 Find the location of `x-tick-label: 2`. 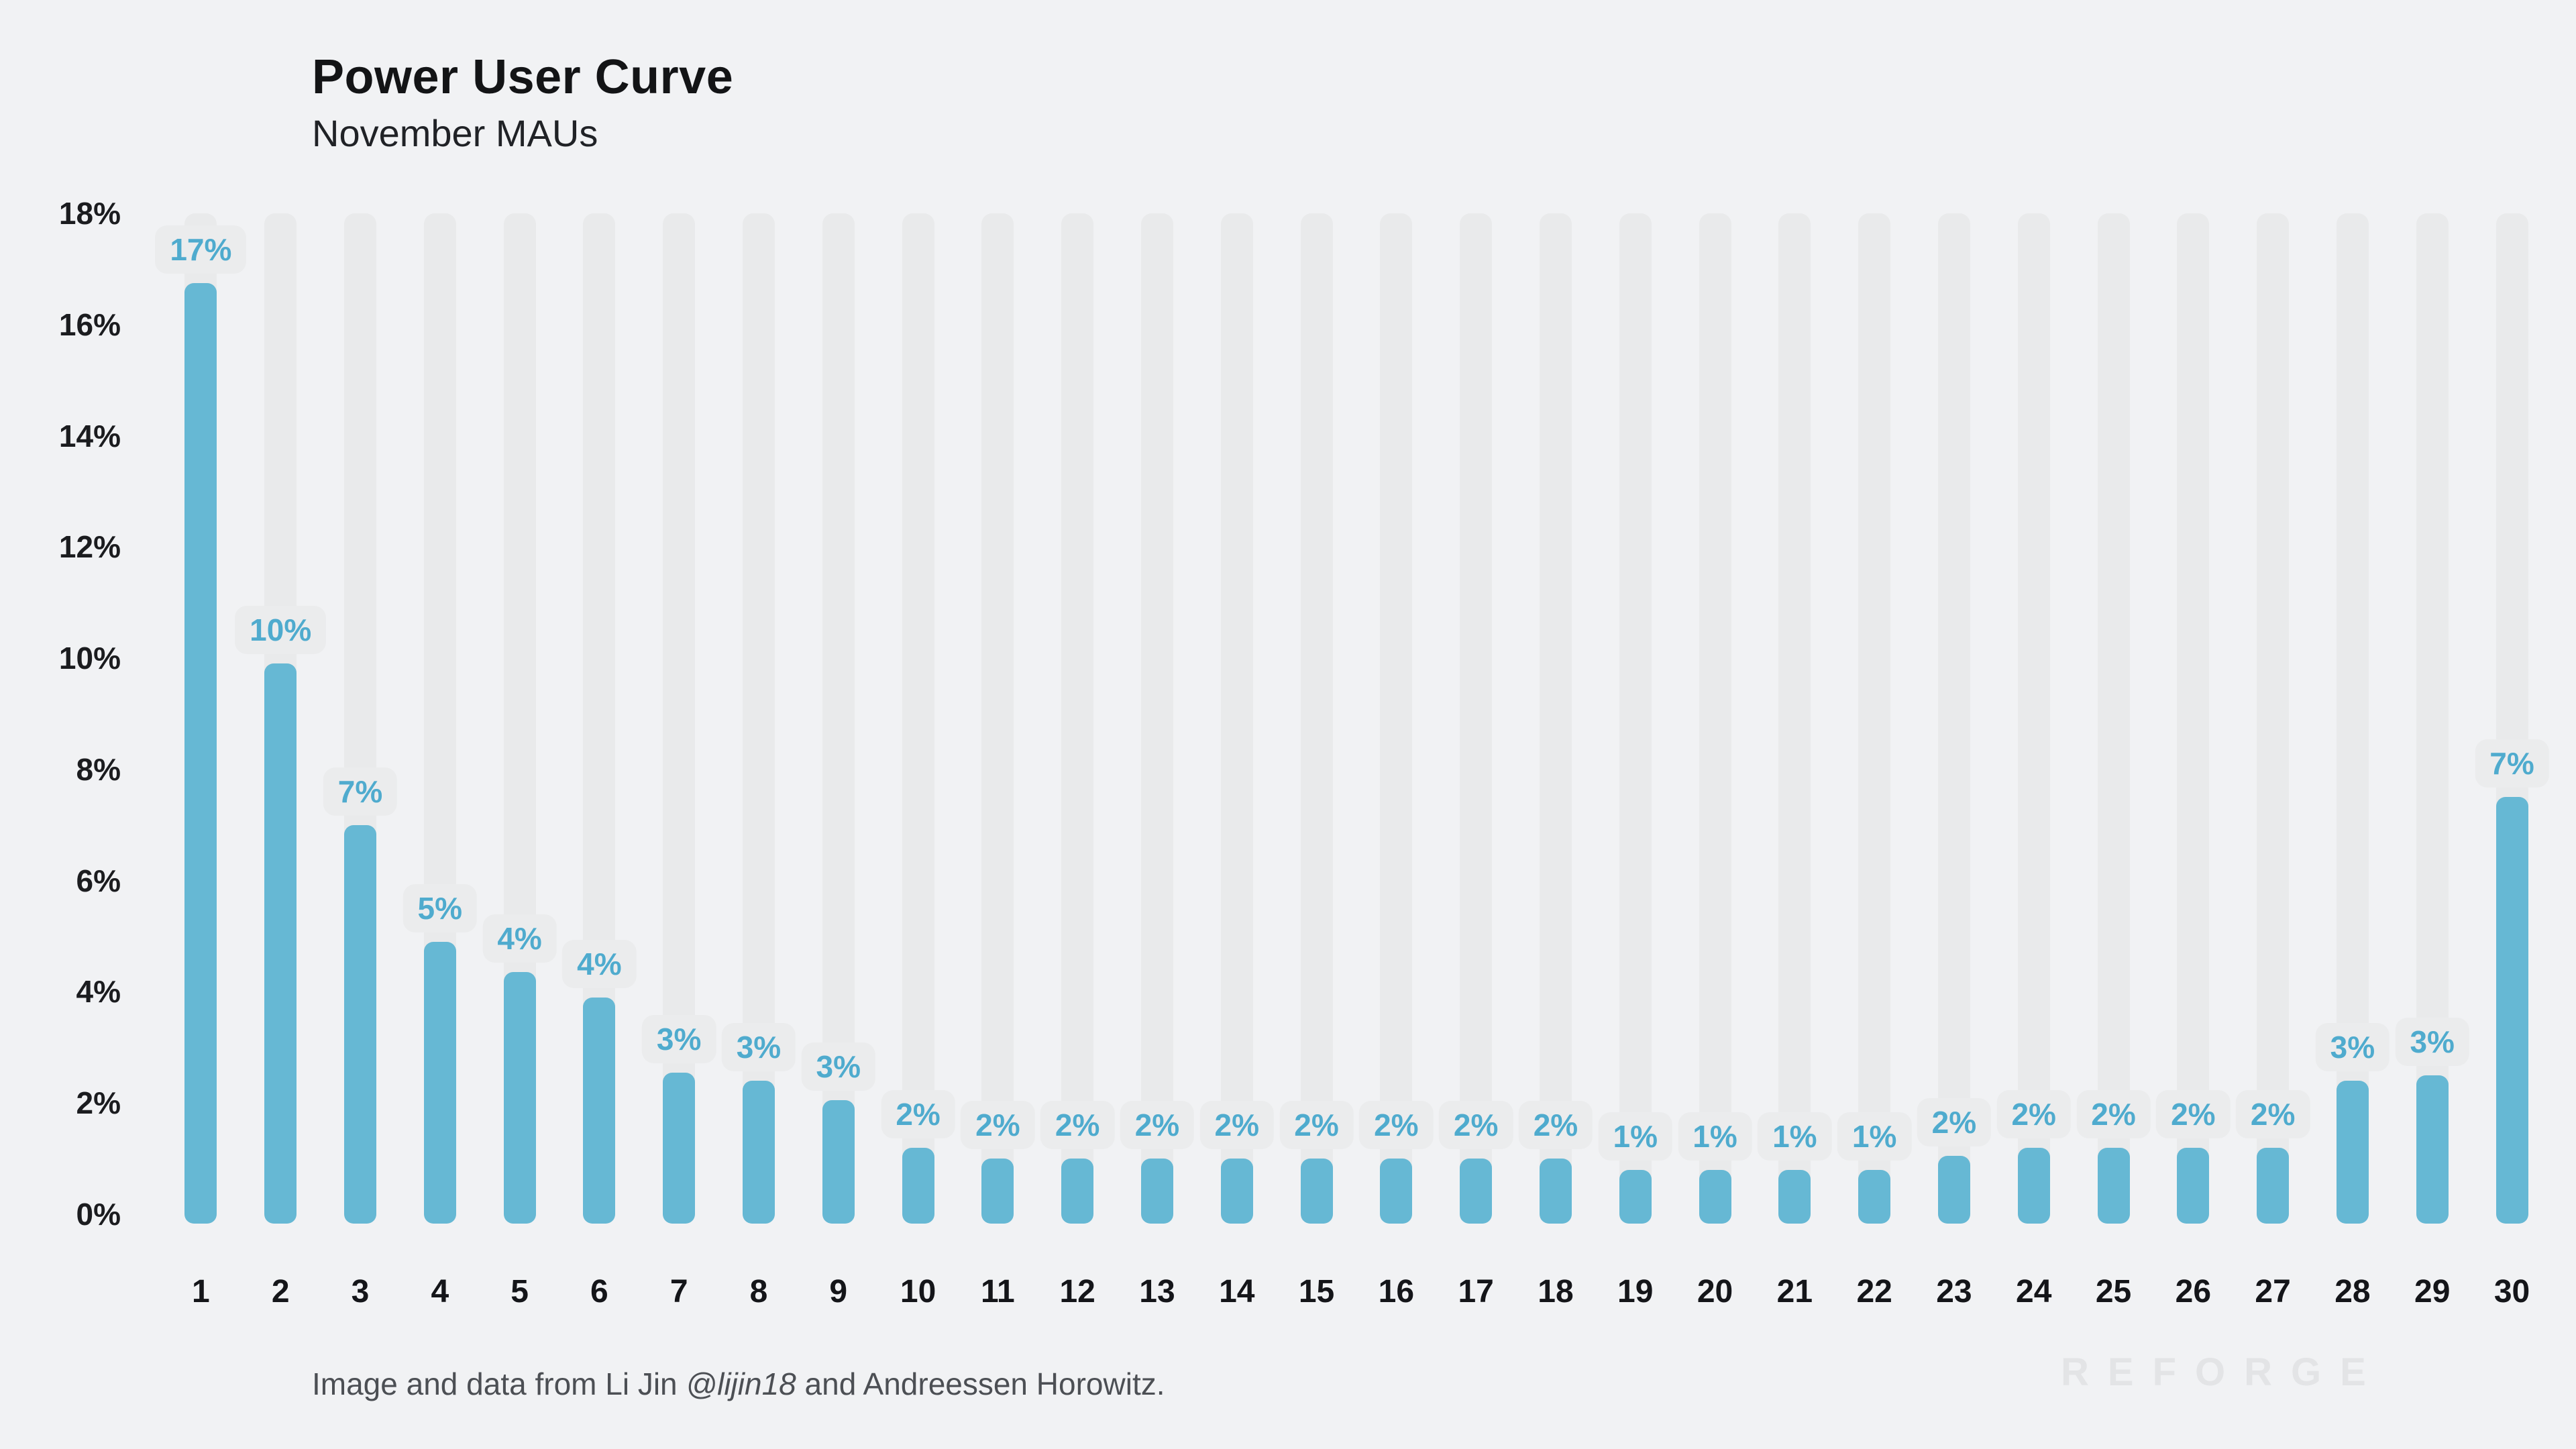

x-tick-label: 2 is located at coordinates (280, 1291).